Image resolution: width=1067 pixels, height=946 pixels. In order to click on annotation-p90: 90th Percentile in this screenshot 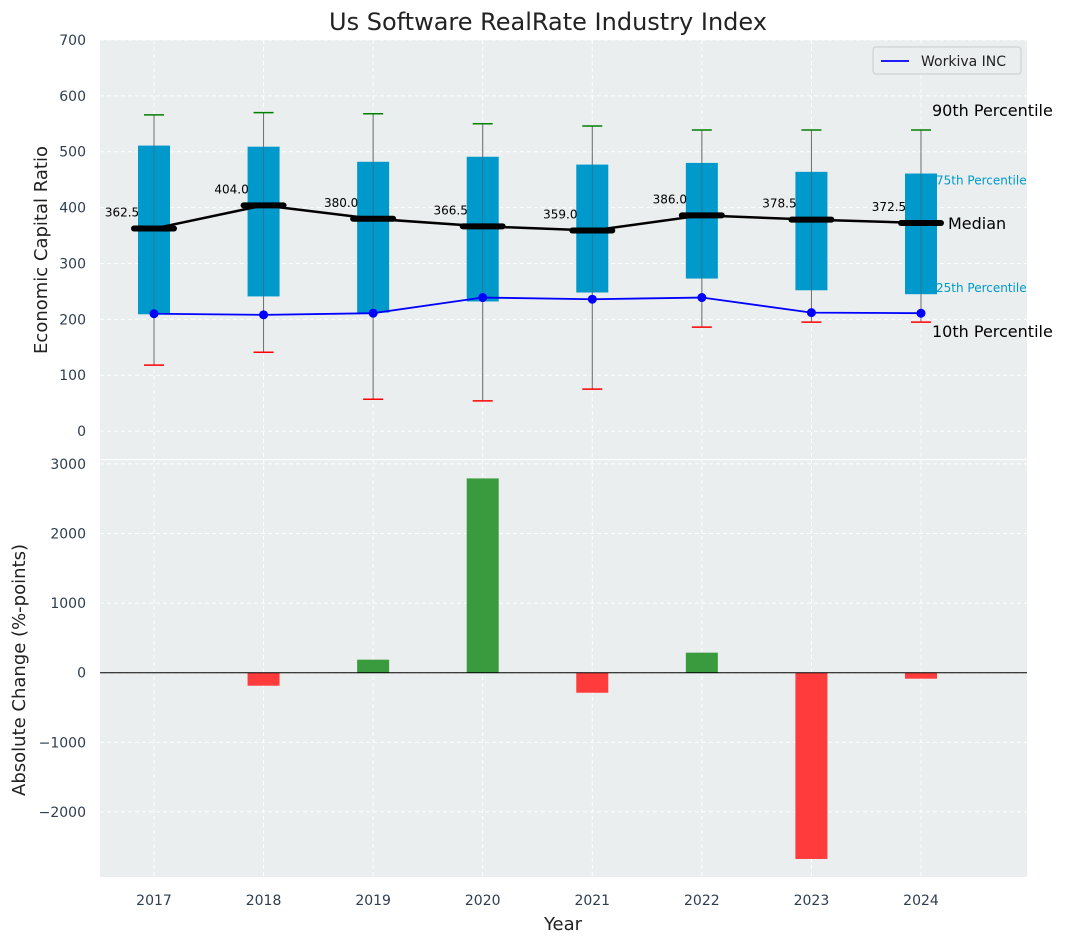, I will do `click(992, 110)`.